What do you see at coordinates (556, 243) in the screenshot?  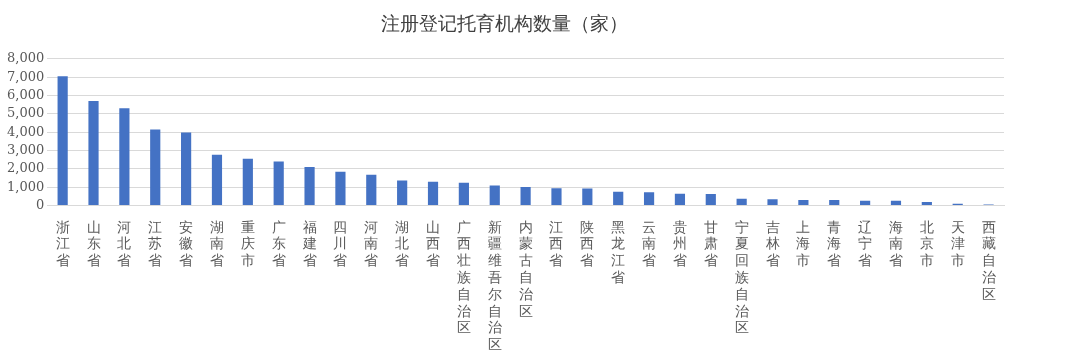 I see `x-tick-label: 江西省` at bounding box center [556, 243].